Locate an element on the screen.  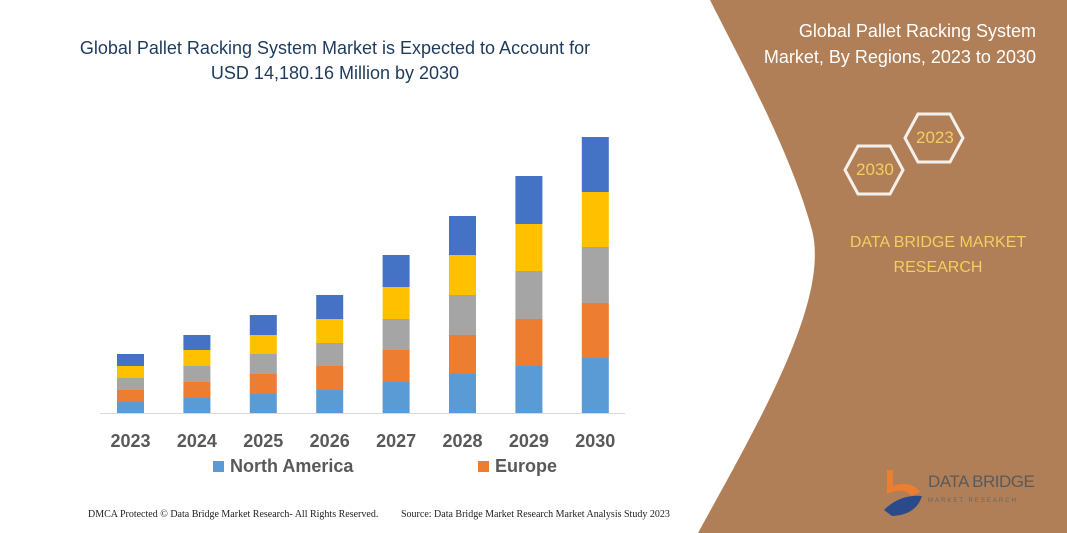
hexagon-2023 is located at coordinates (934, 138).